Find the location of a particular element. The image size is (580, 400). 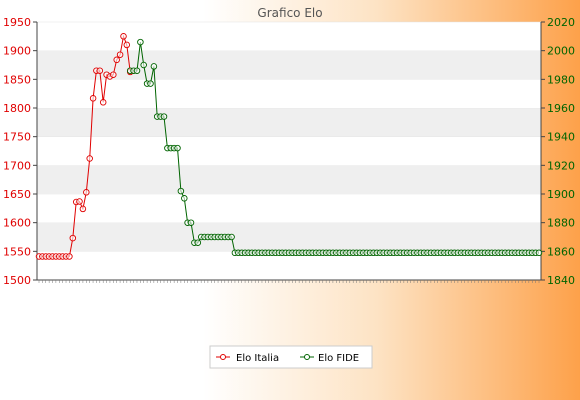

right-tick-label: 1940 is located at coordinates (561, 137).